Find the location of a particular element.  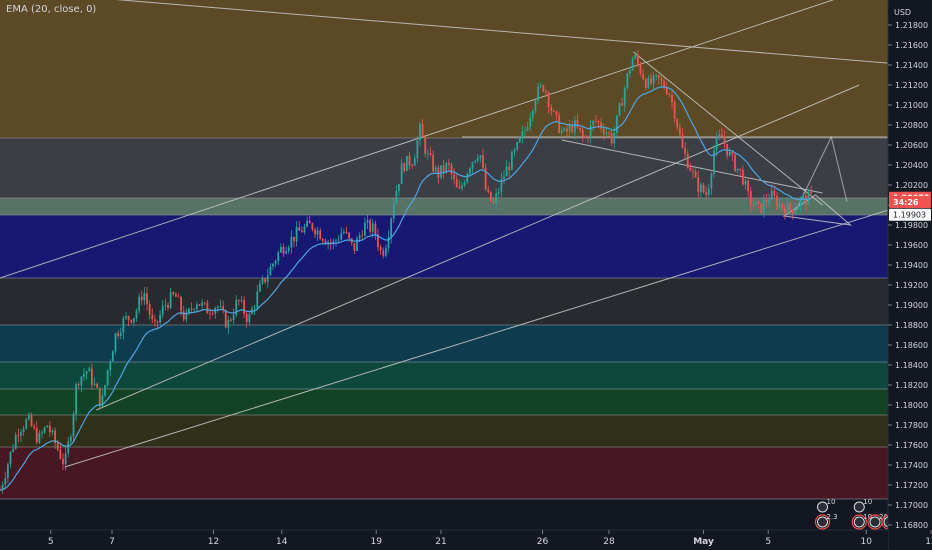

currency-label: USD is located at coordinates (903, 12).